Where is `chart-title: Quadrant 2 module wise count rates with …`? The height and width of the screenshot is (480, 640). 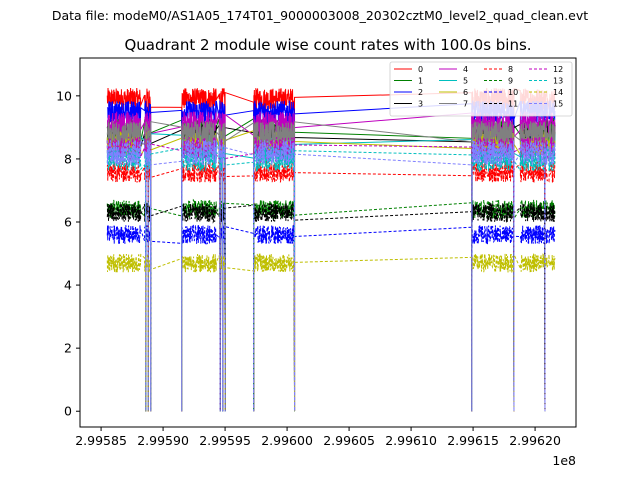
chart-title: Quadrant 2 module wise count rates with … is located at coordinates (327, 45).